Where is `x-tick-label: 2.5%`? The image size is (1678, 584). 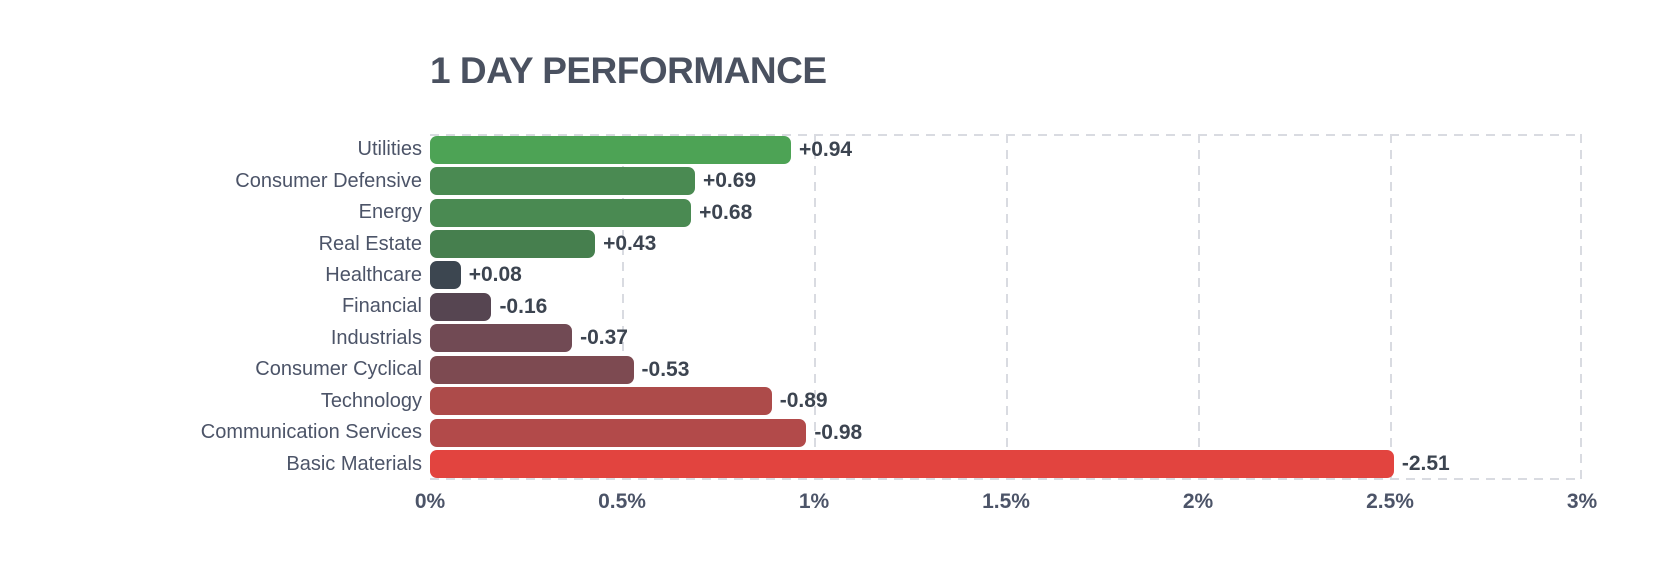 x-tick-label: 2.5% is located at coordinates (1390, 501).